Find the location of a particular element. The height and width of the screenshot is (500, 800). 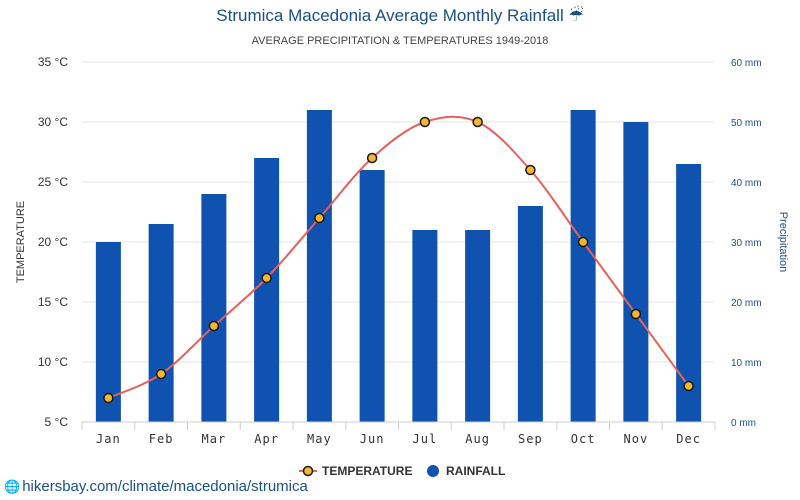

x-tick-label: Apr is located at coordinates (266, 439).